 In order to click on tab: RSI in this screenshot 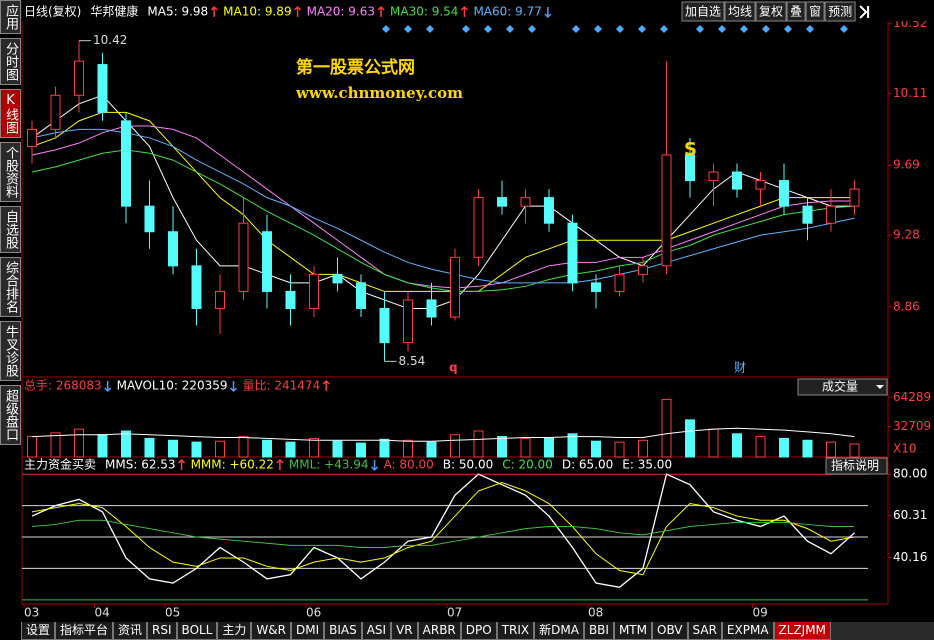, I will do `click(162, 631)`.